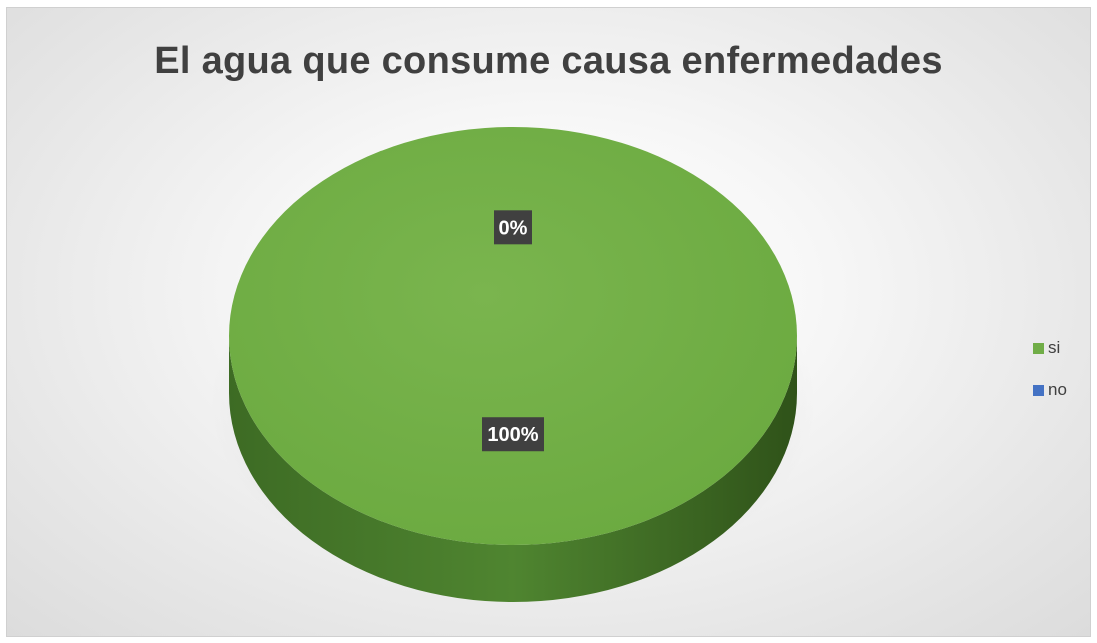 The height and width of the screenshot is (643, 1097). What do you see at coordinates (548, 61) in the screenshot?
I see `chart-title: El agua que consume causa enfermedades` at bounding box center [548, 61].